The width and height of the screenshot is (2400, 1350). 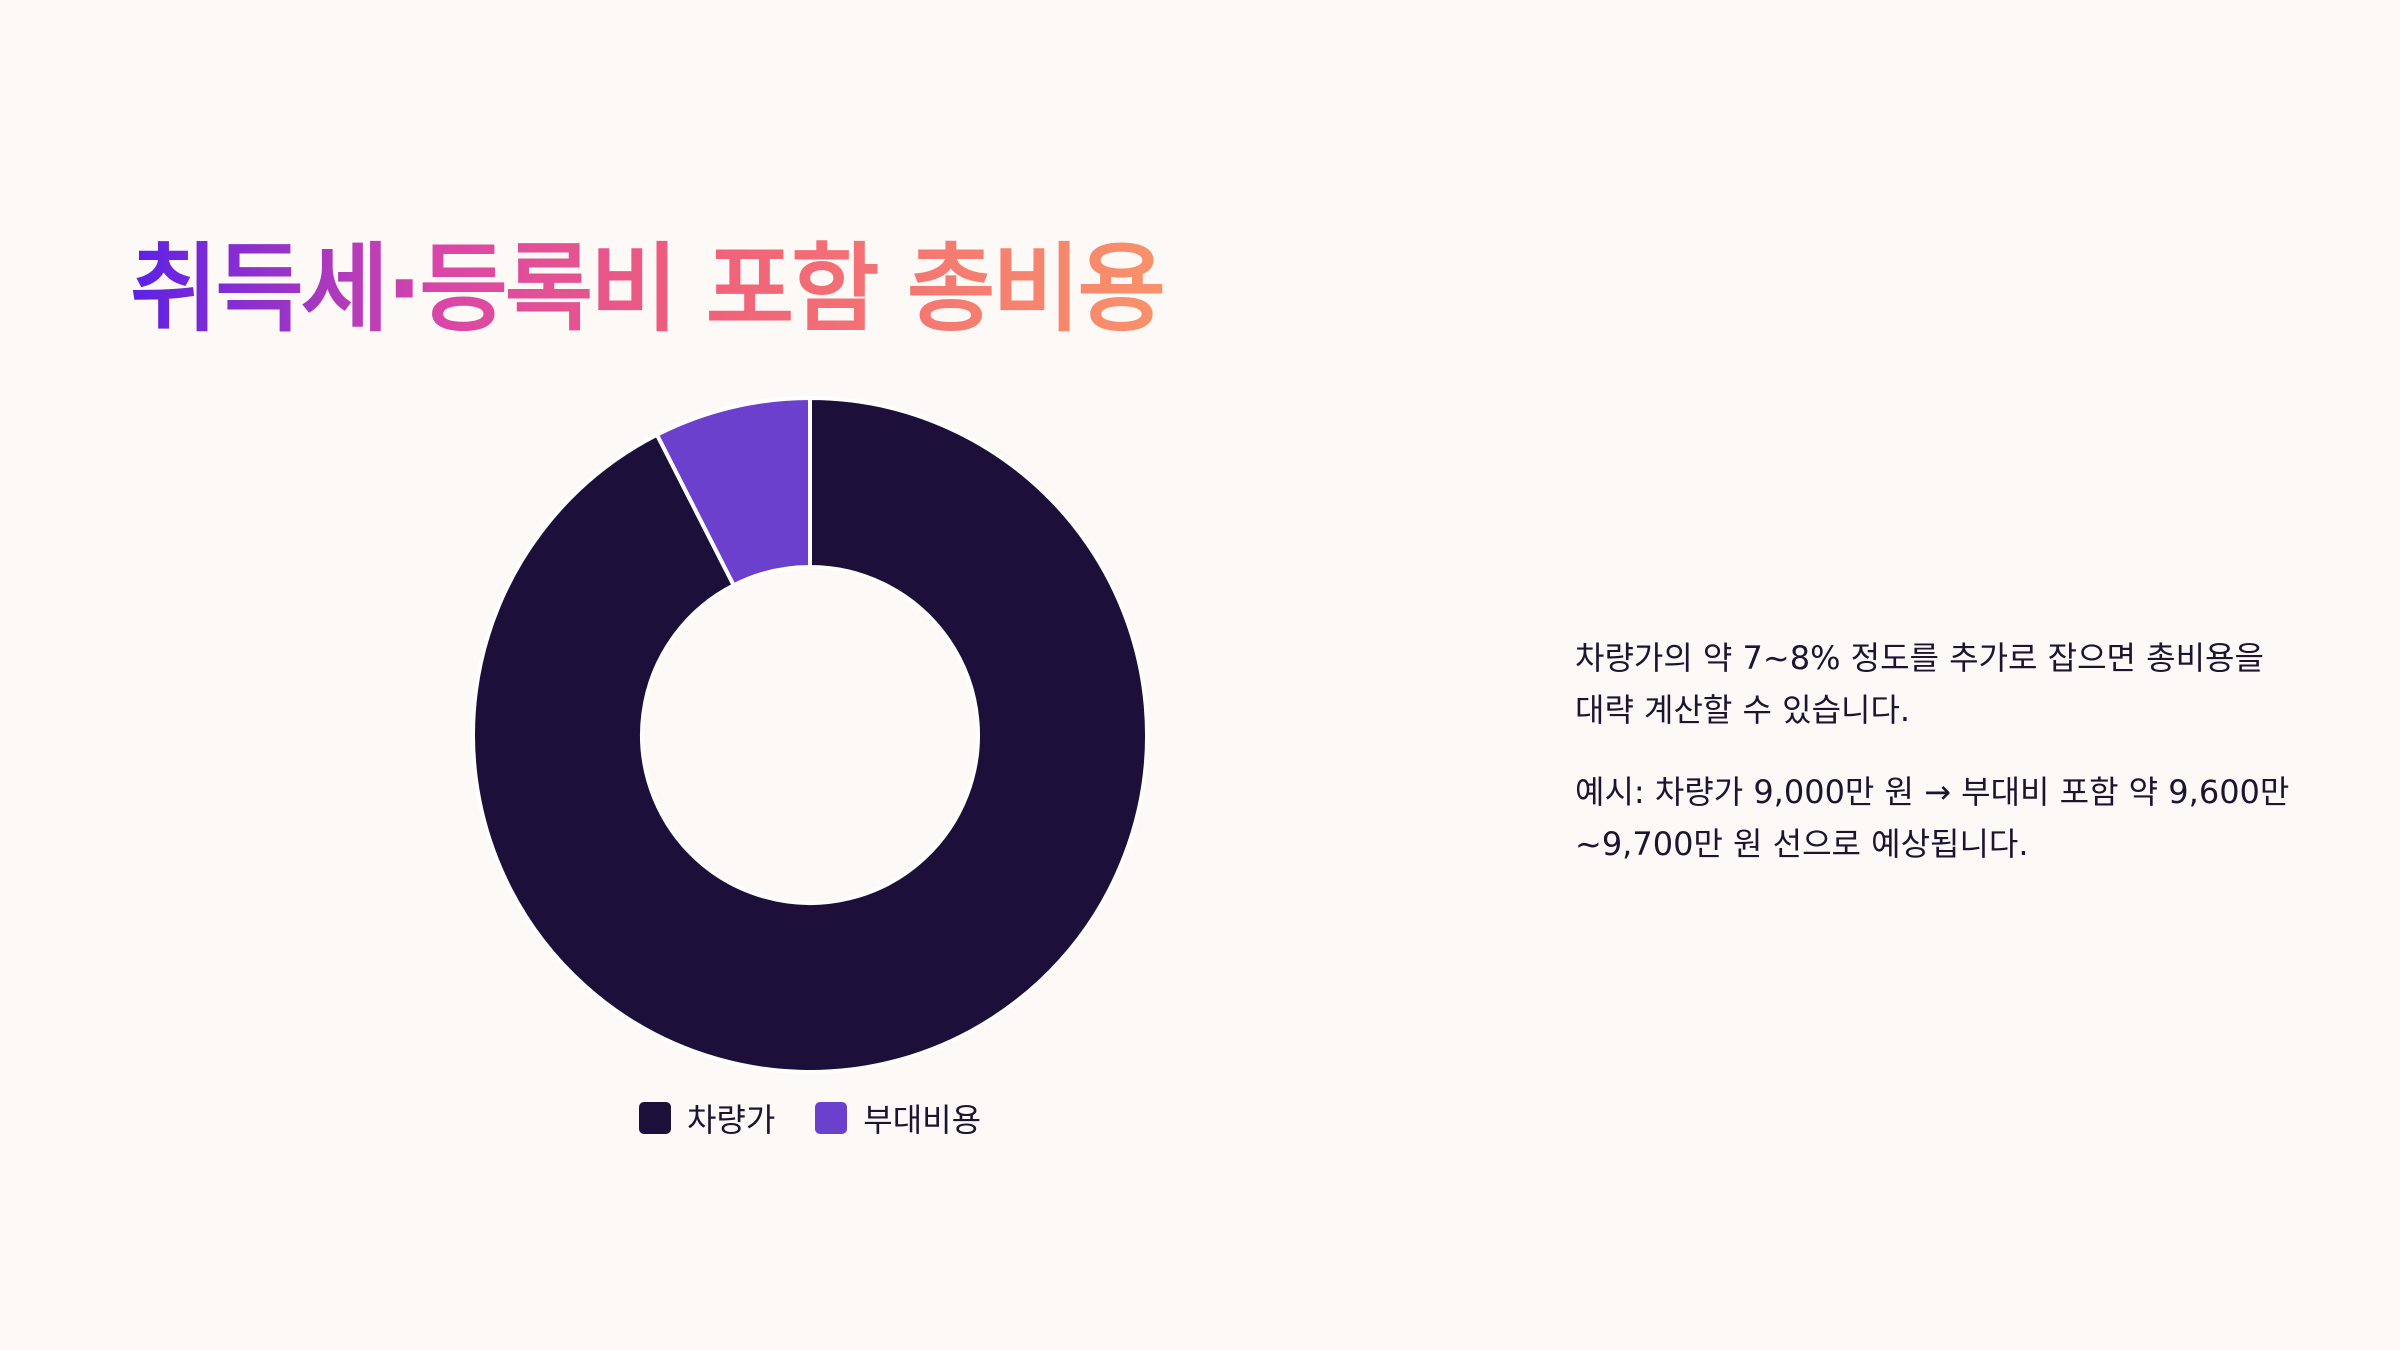 I want to click on legend-swatch-extra-costs, so click(x=831, y=1118).